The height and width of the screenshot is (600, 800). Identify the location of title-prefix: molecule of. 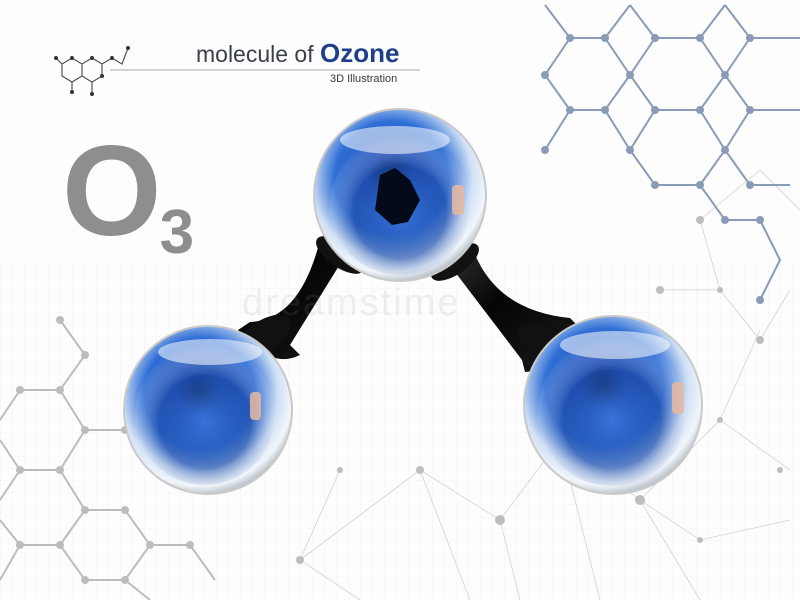
(258, 54).